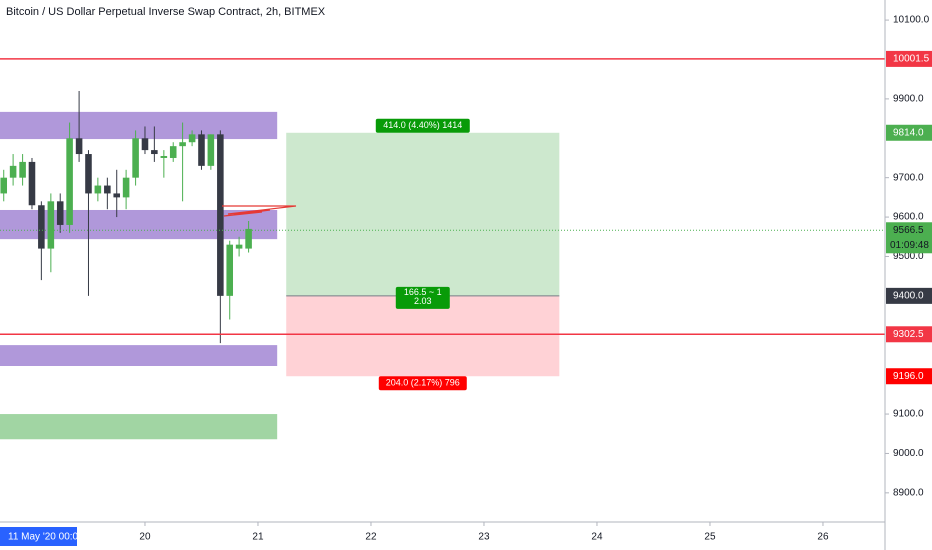 The width and height of the screenshot is (932, 550). Describe the element at coordinates (909, 238) in the screenshot. I see `last-price-box` at that location.